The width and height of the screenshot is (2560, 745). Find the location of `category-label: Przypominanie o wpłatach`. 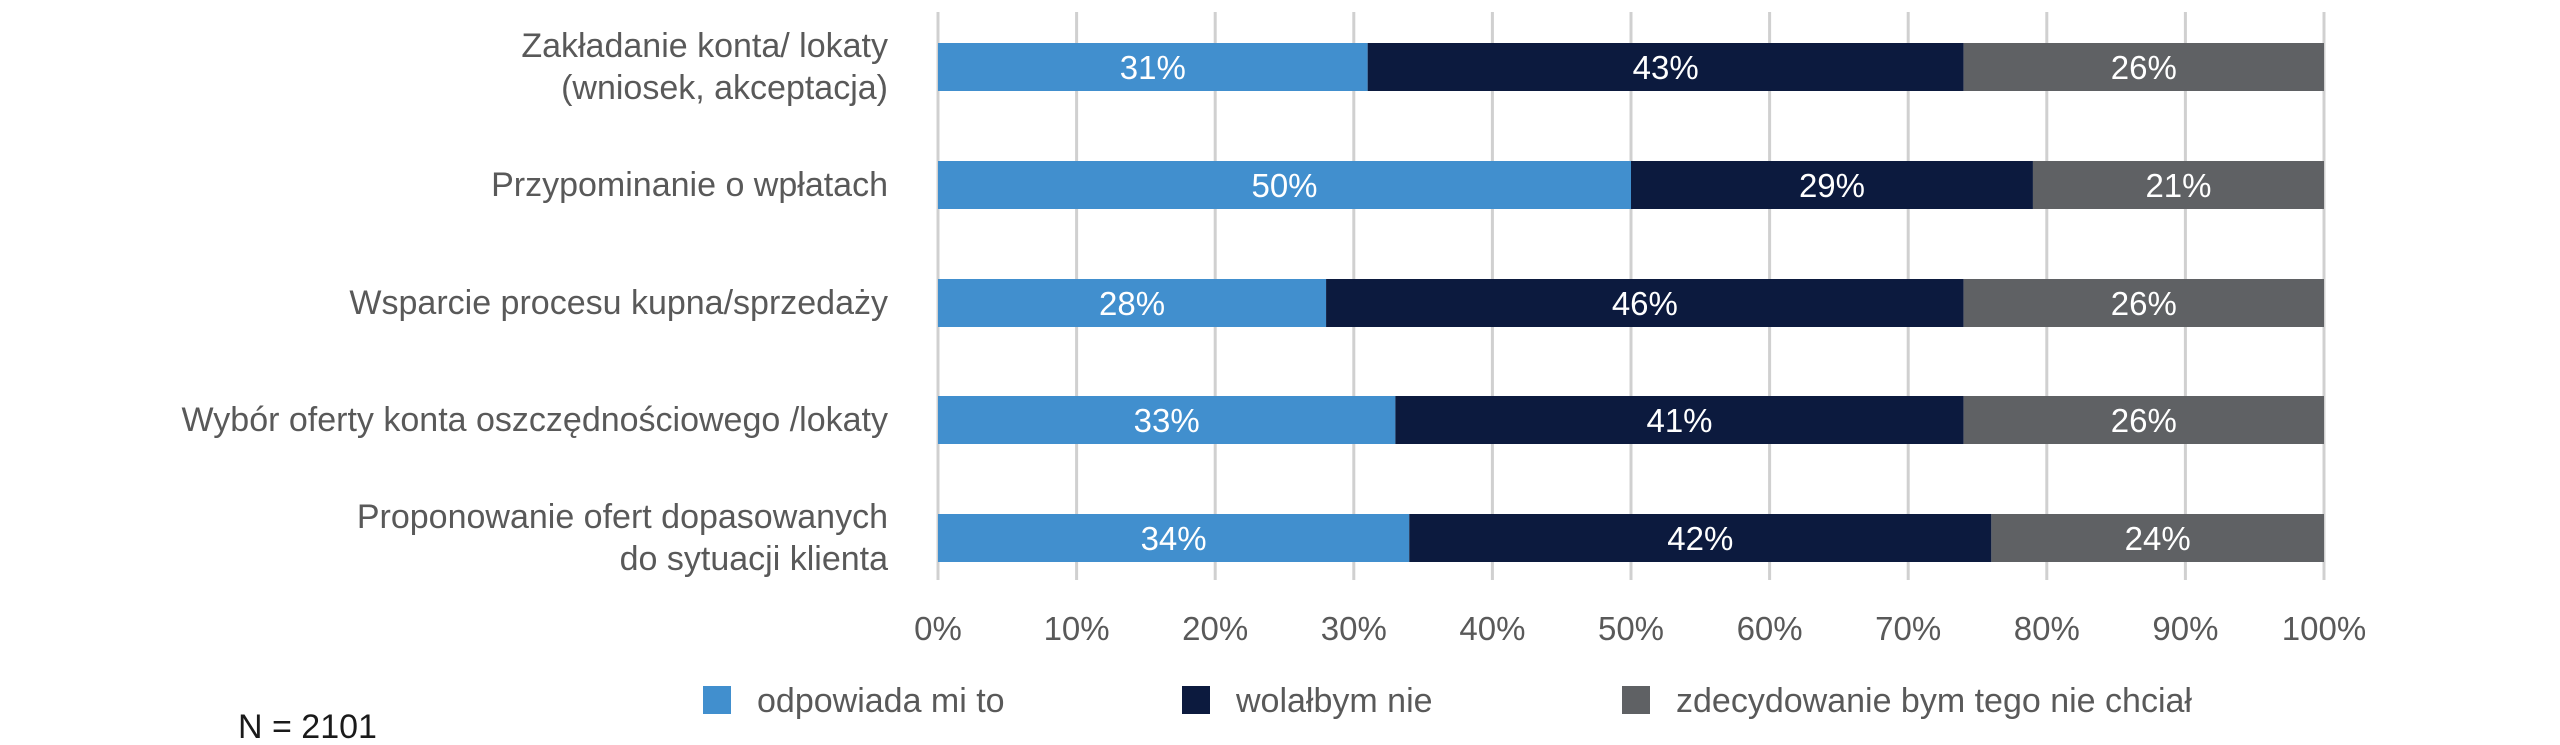

category-label: Przypominanie o wpłatach is located at coordinates (689, 185).